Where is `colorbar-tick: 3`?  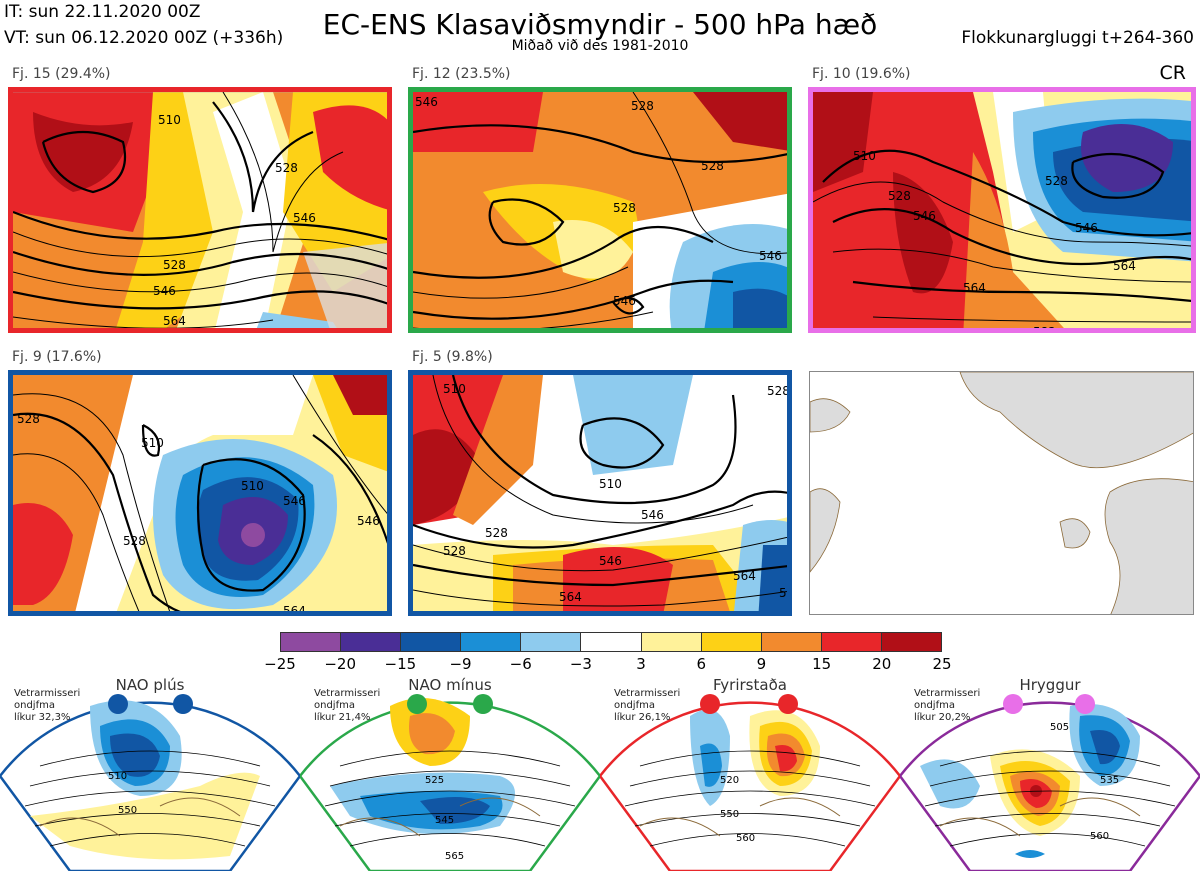
colorbar-tick: 3 is located at coordinates (641, 664).